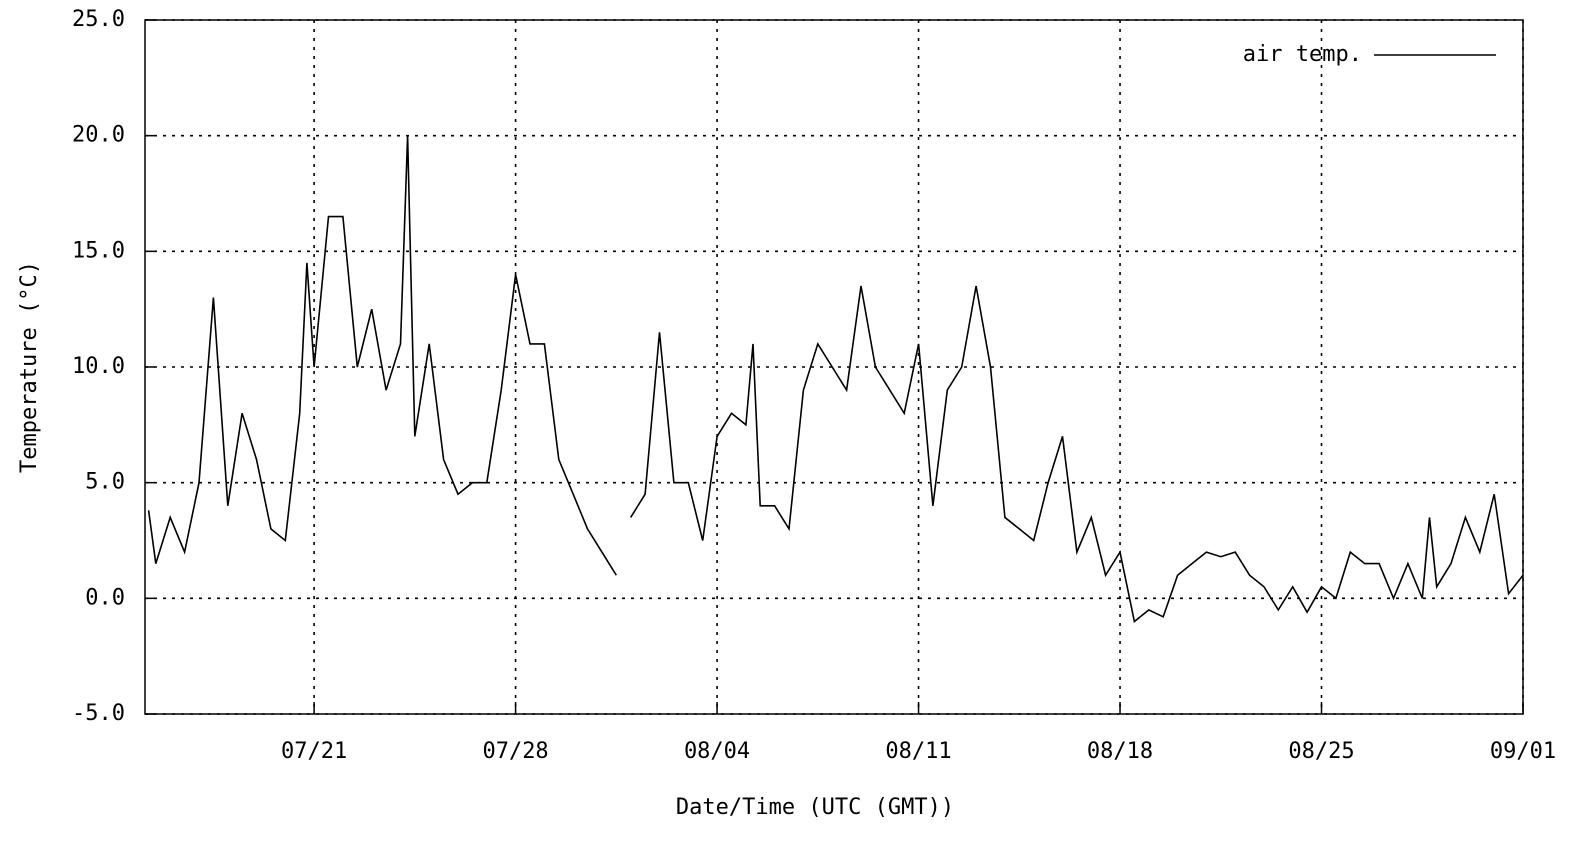  Describe the element at coordinates (815, 807) in the screenshot. I see `x-axis-label: Date/Time (UTC (GMT))` at that location.